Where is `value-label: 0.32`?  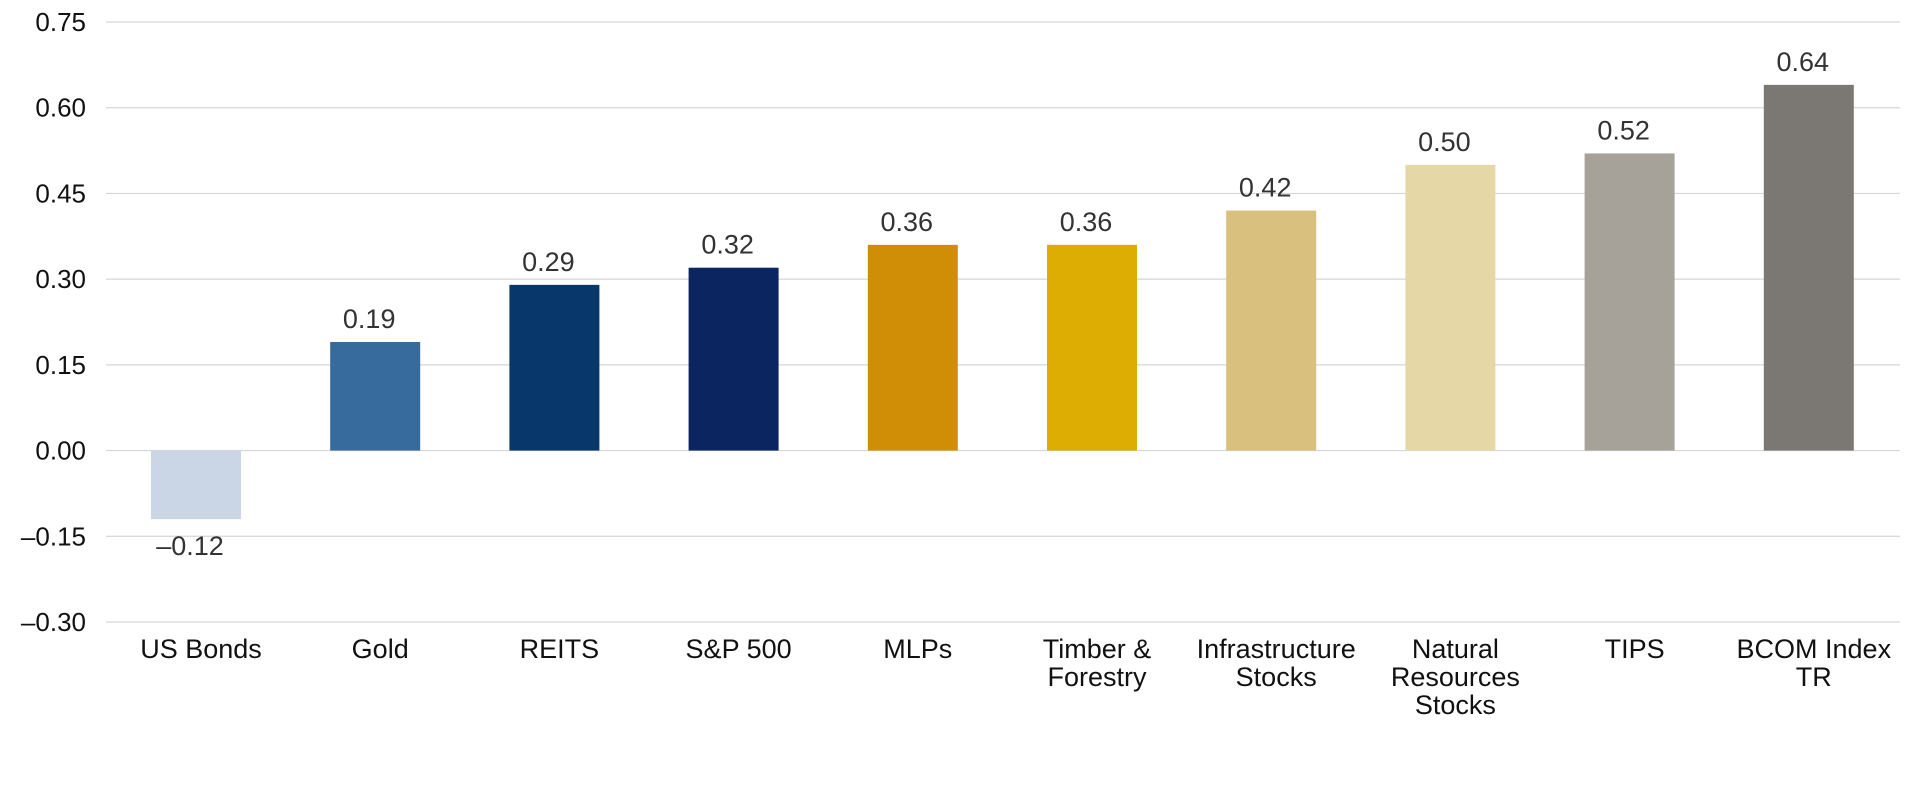 value-label: 0.32 is located at coordinates (727, 245).